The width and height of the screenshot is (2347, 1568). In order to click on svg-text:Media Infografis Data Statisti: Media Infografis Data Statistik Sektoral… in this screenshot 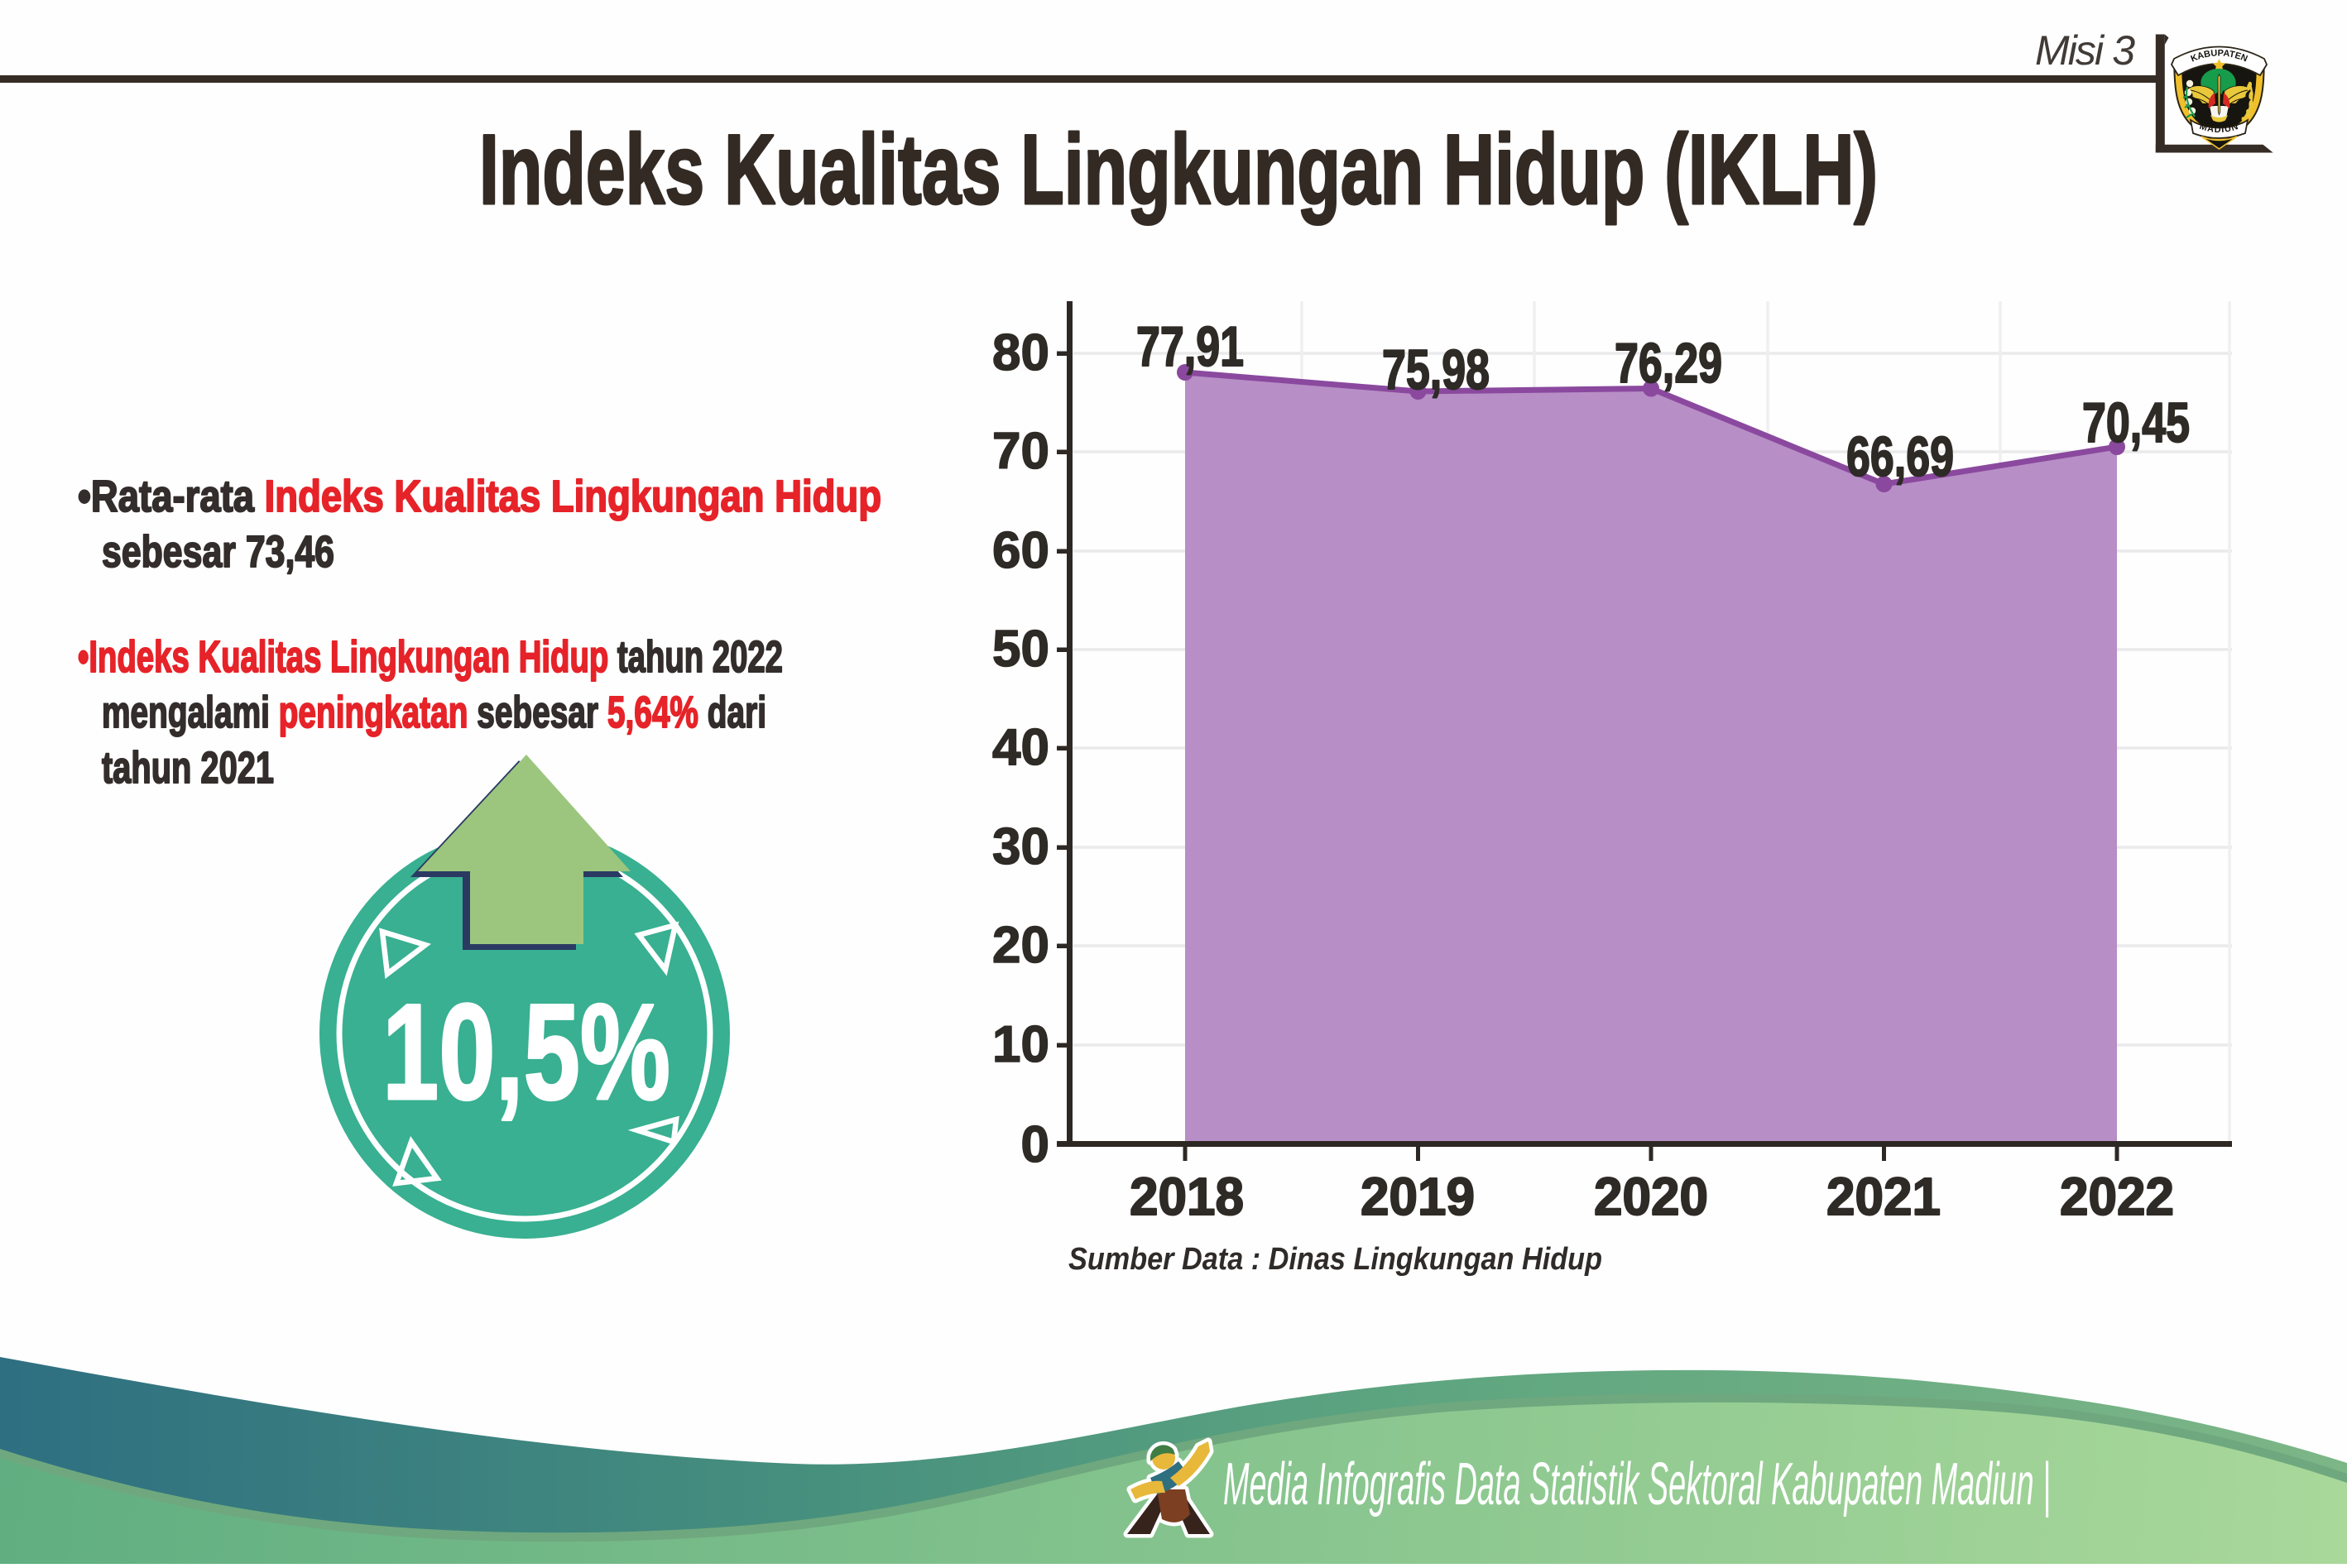, I will do `click(1637, 1485)`.